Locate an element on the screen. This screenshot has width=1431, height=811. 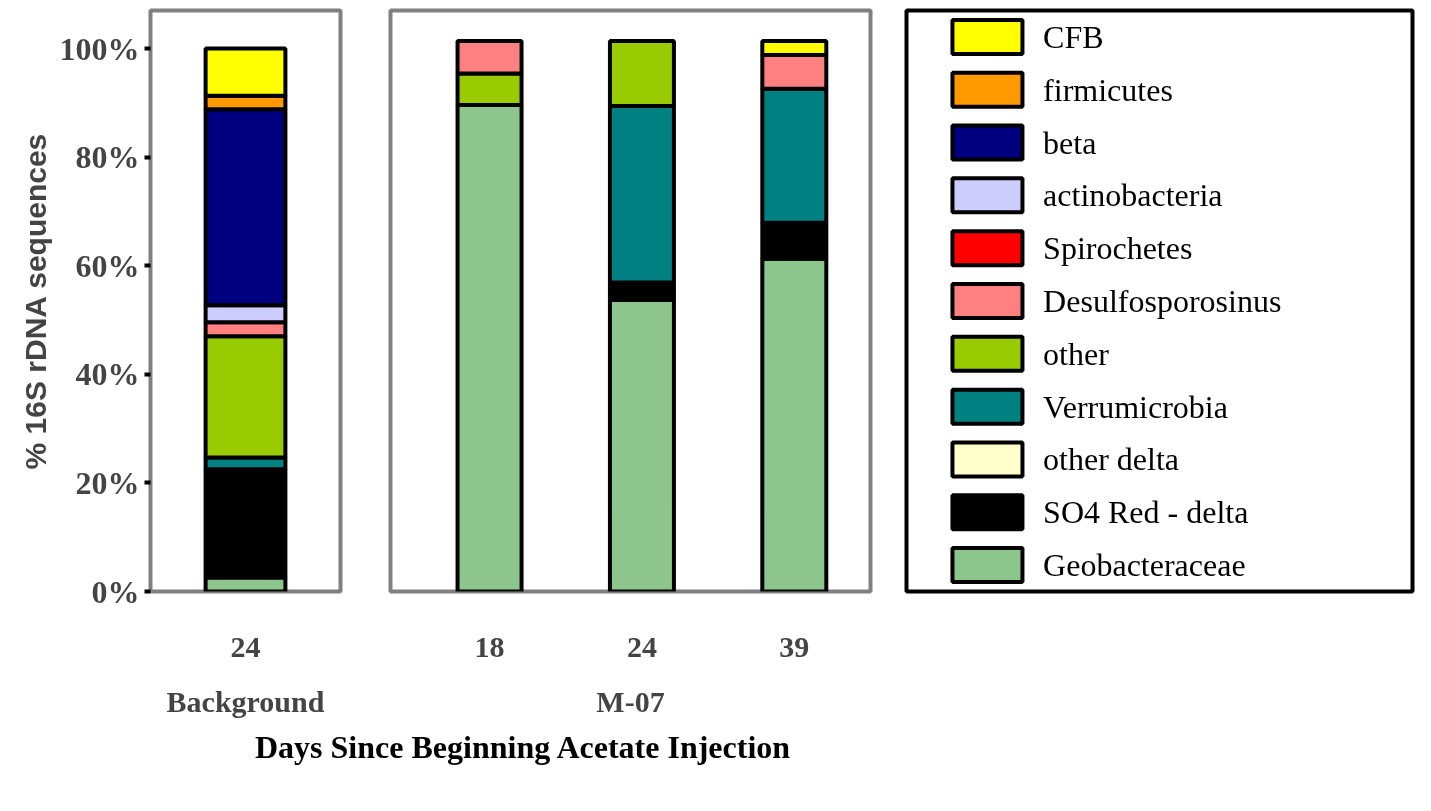
legend-label: Verrumicrobia is located at coordinates (1135, 406).